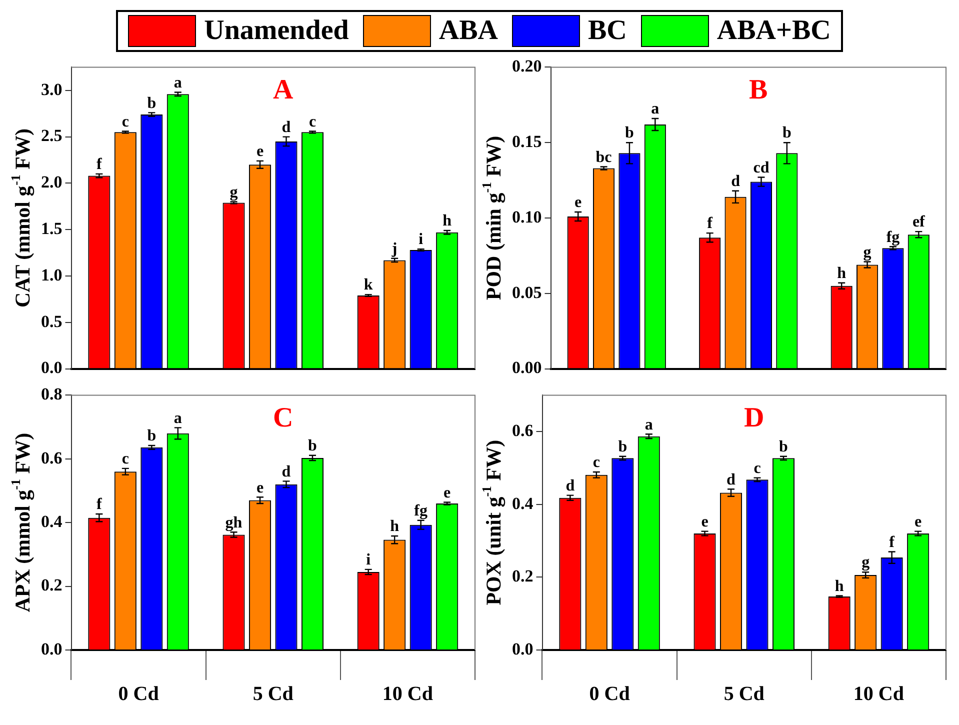 The height and width of the screenshot is (725, 959). What do you see at coordinates (468, 31) in the screenshot?
I see `legend-label: ABA` at bounding box center [468, 31].